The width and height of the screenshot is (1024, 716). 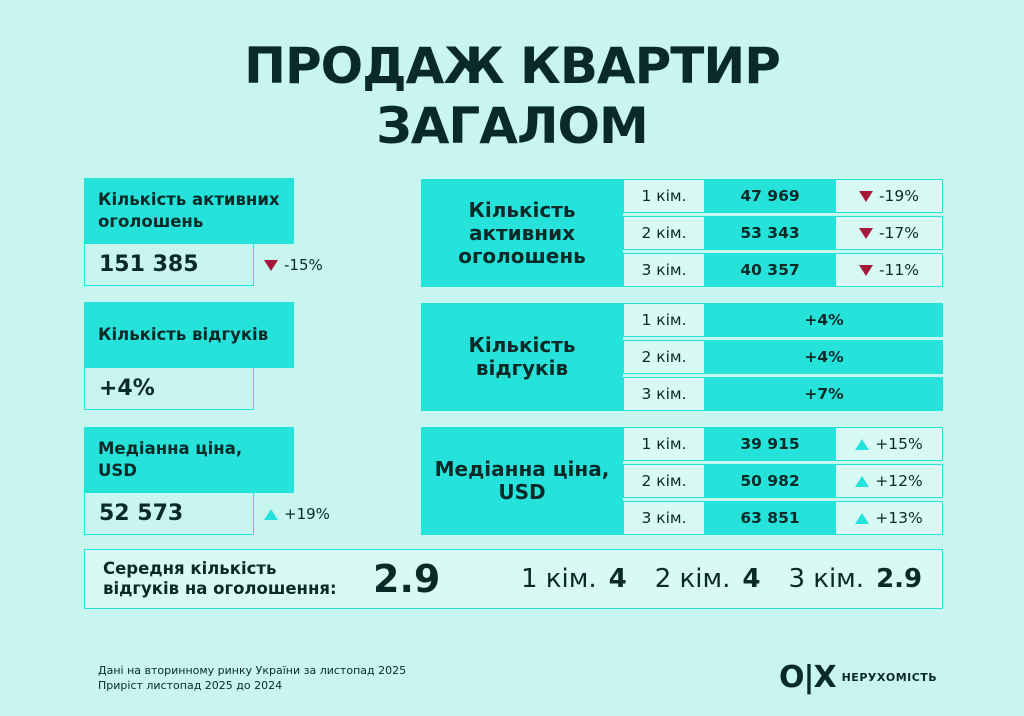 I want to click on change-cell: -17%, so click(x=889, y=233).